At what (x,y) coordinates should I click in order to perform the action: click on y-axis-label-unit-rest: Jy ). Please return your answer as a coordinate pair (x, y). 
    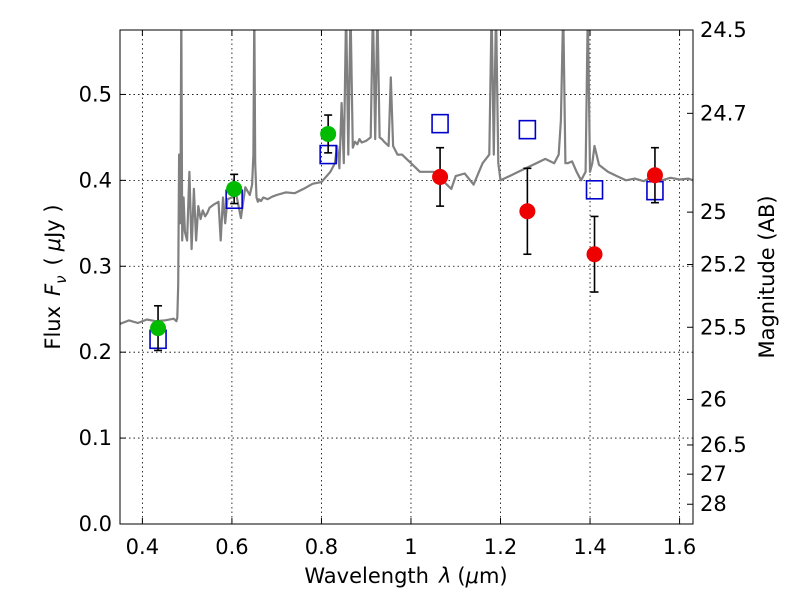
    Looking at the image, I should click on (53, 222).